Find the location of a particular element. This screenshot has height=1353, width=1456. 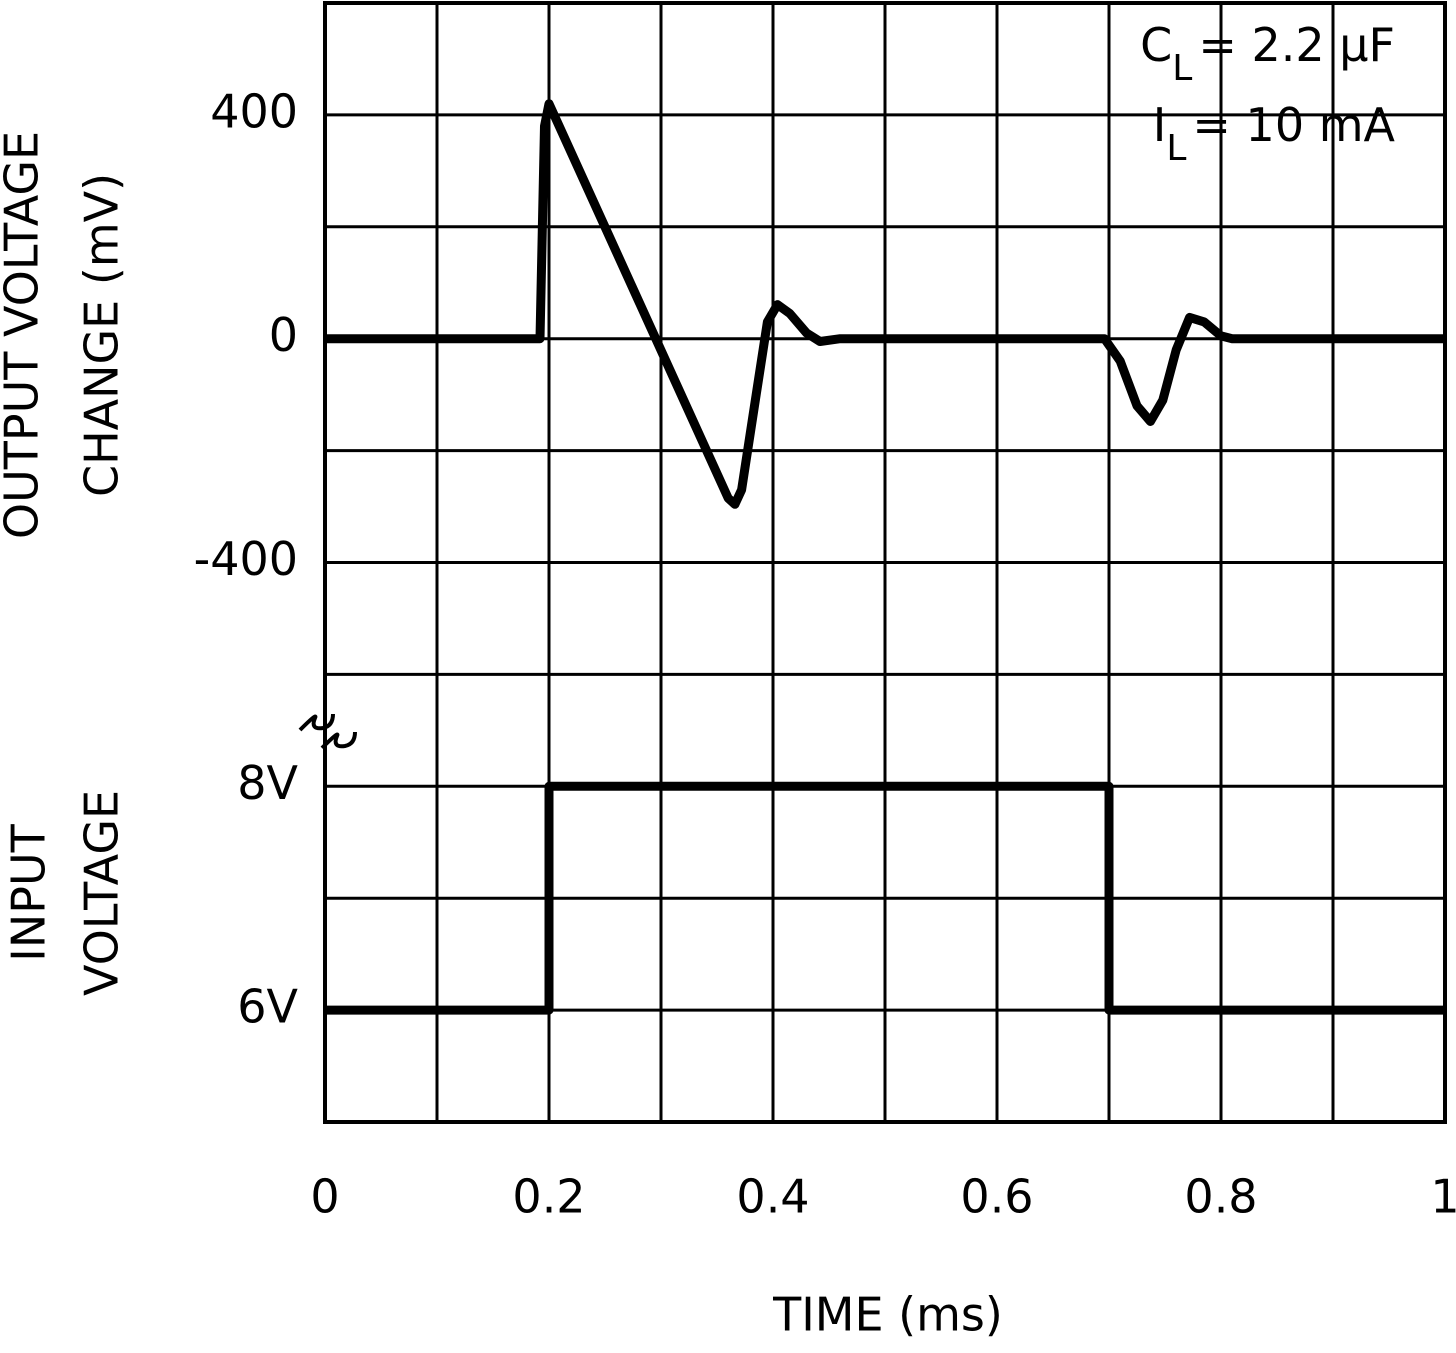

y-tick-label: 0 is located at coordinates (283, 335).